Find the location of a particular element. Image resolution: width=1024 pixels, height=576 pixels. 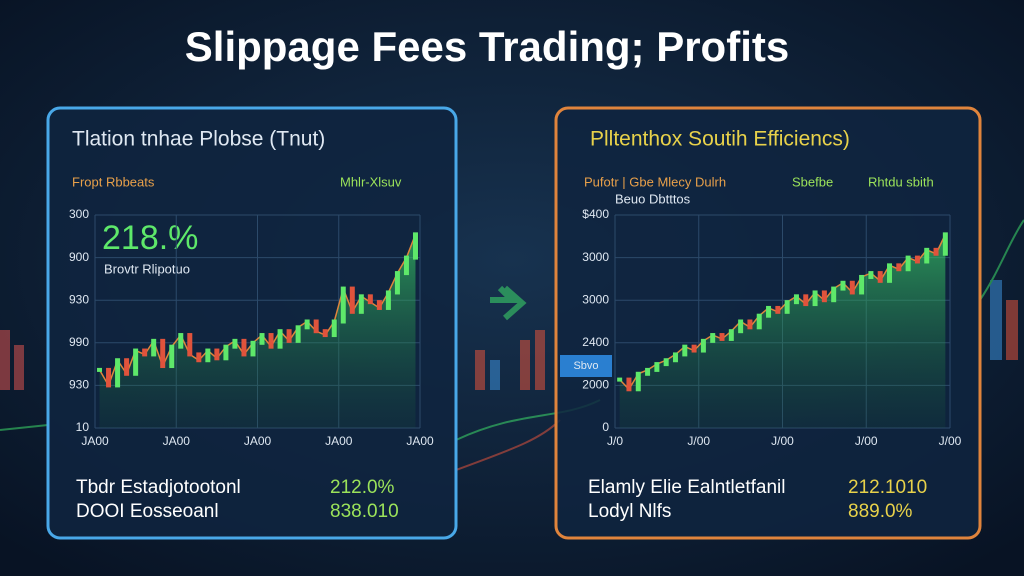

y-tick-label: 2400 is located at coordinates (595, 342).